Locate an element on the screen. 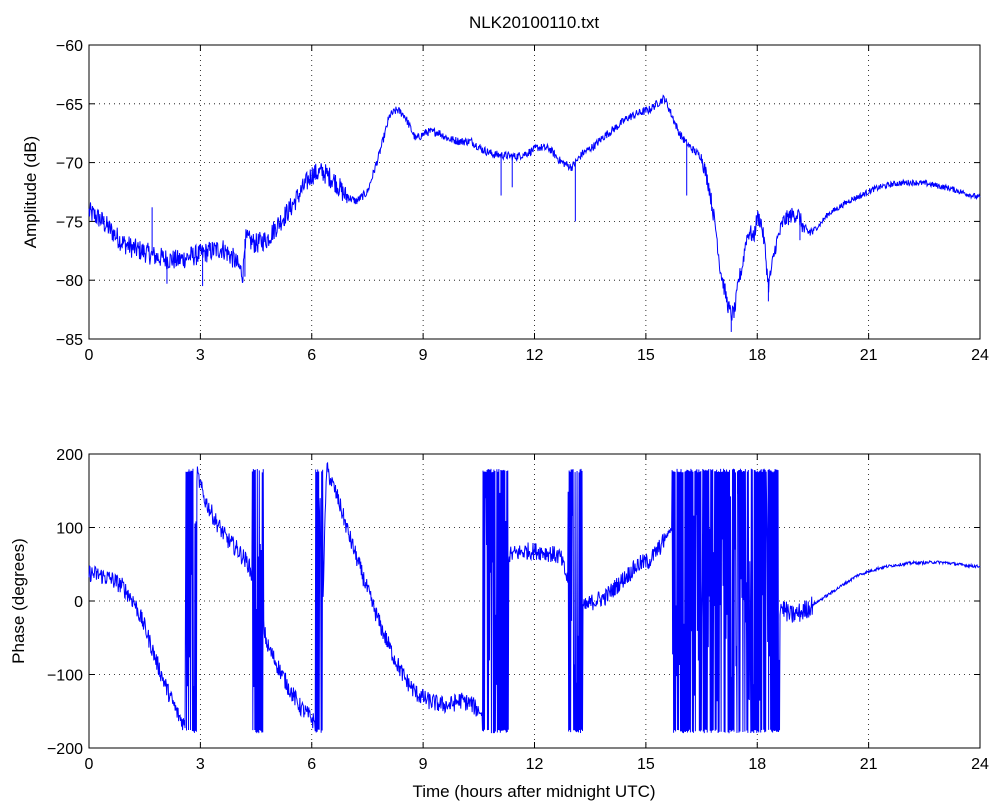 The height and width of the screenshot is (806, 998). phase-x-tick-label: 0 is located at coordinates (89, 764).